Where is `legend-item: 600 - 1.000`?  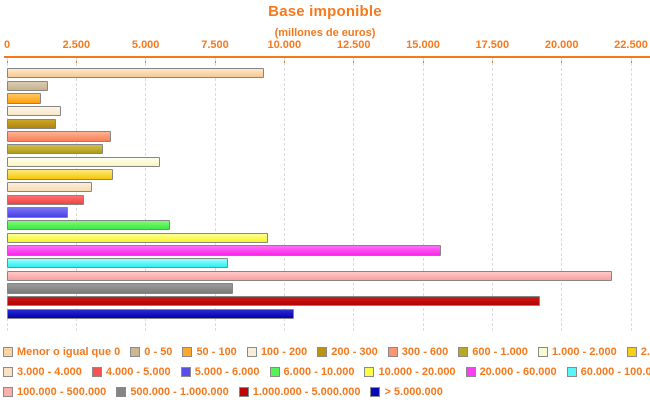
legend-item: 600 - 1.000 is located at coordinates (493, 352).